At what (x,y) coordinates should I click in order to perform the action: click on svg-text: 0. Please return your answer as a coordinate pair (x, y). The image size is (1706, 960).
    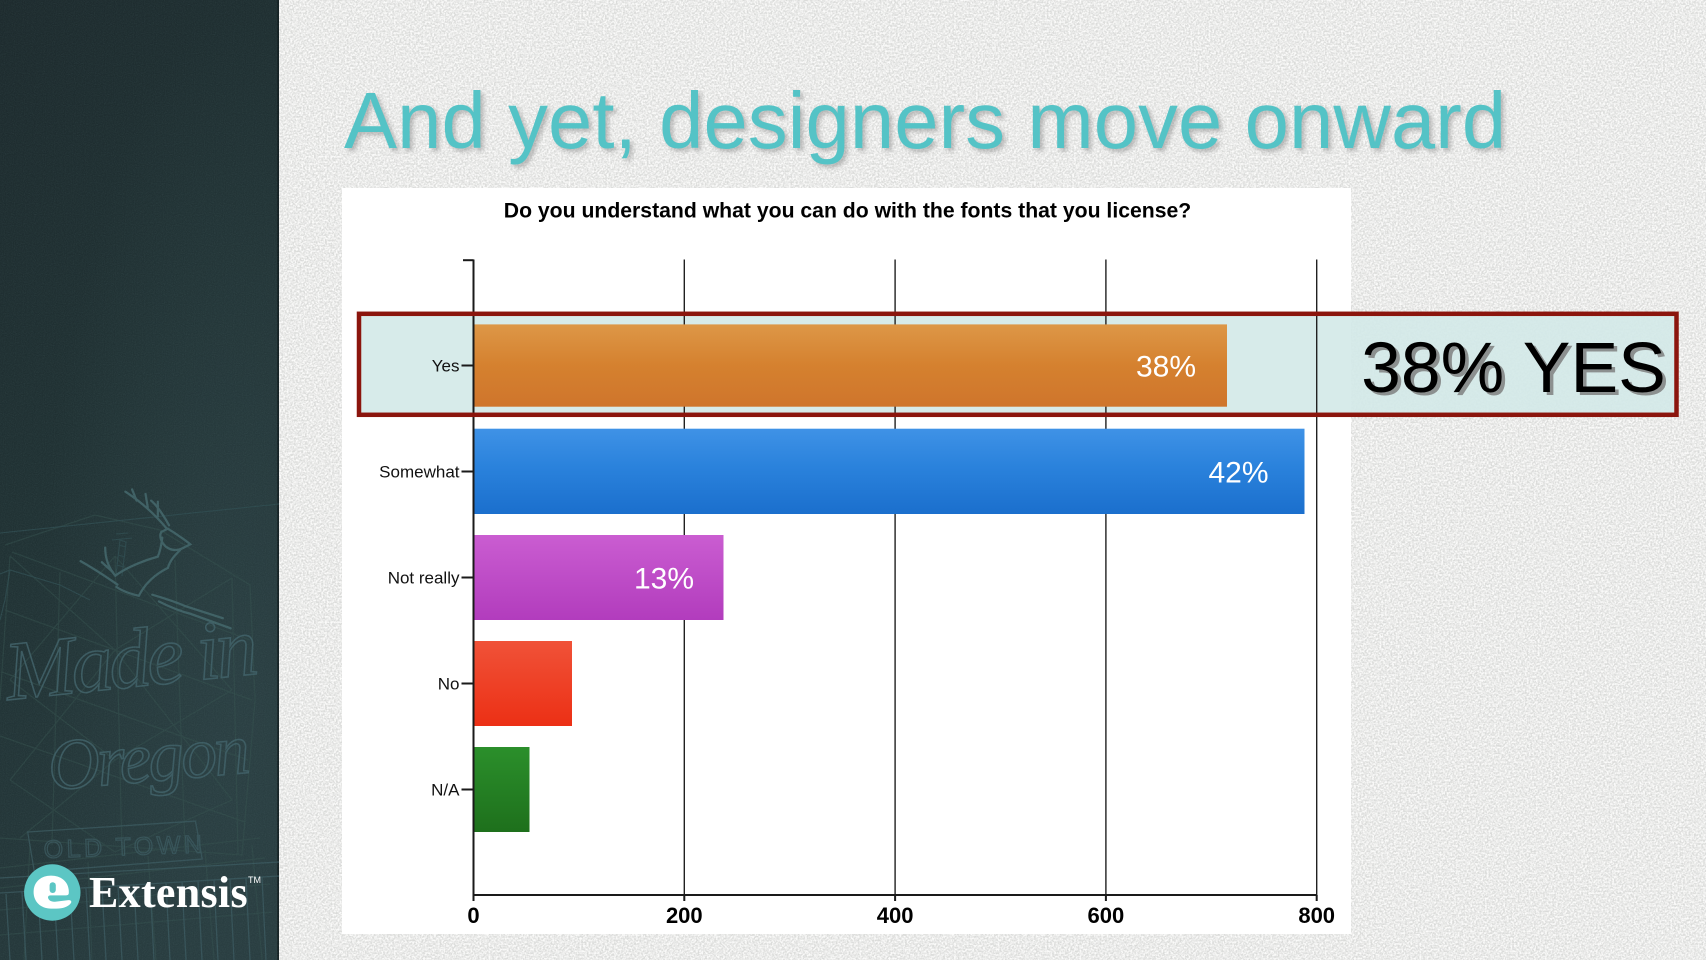
    Looking at the image, I should click on (473, 915).